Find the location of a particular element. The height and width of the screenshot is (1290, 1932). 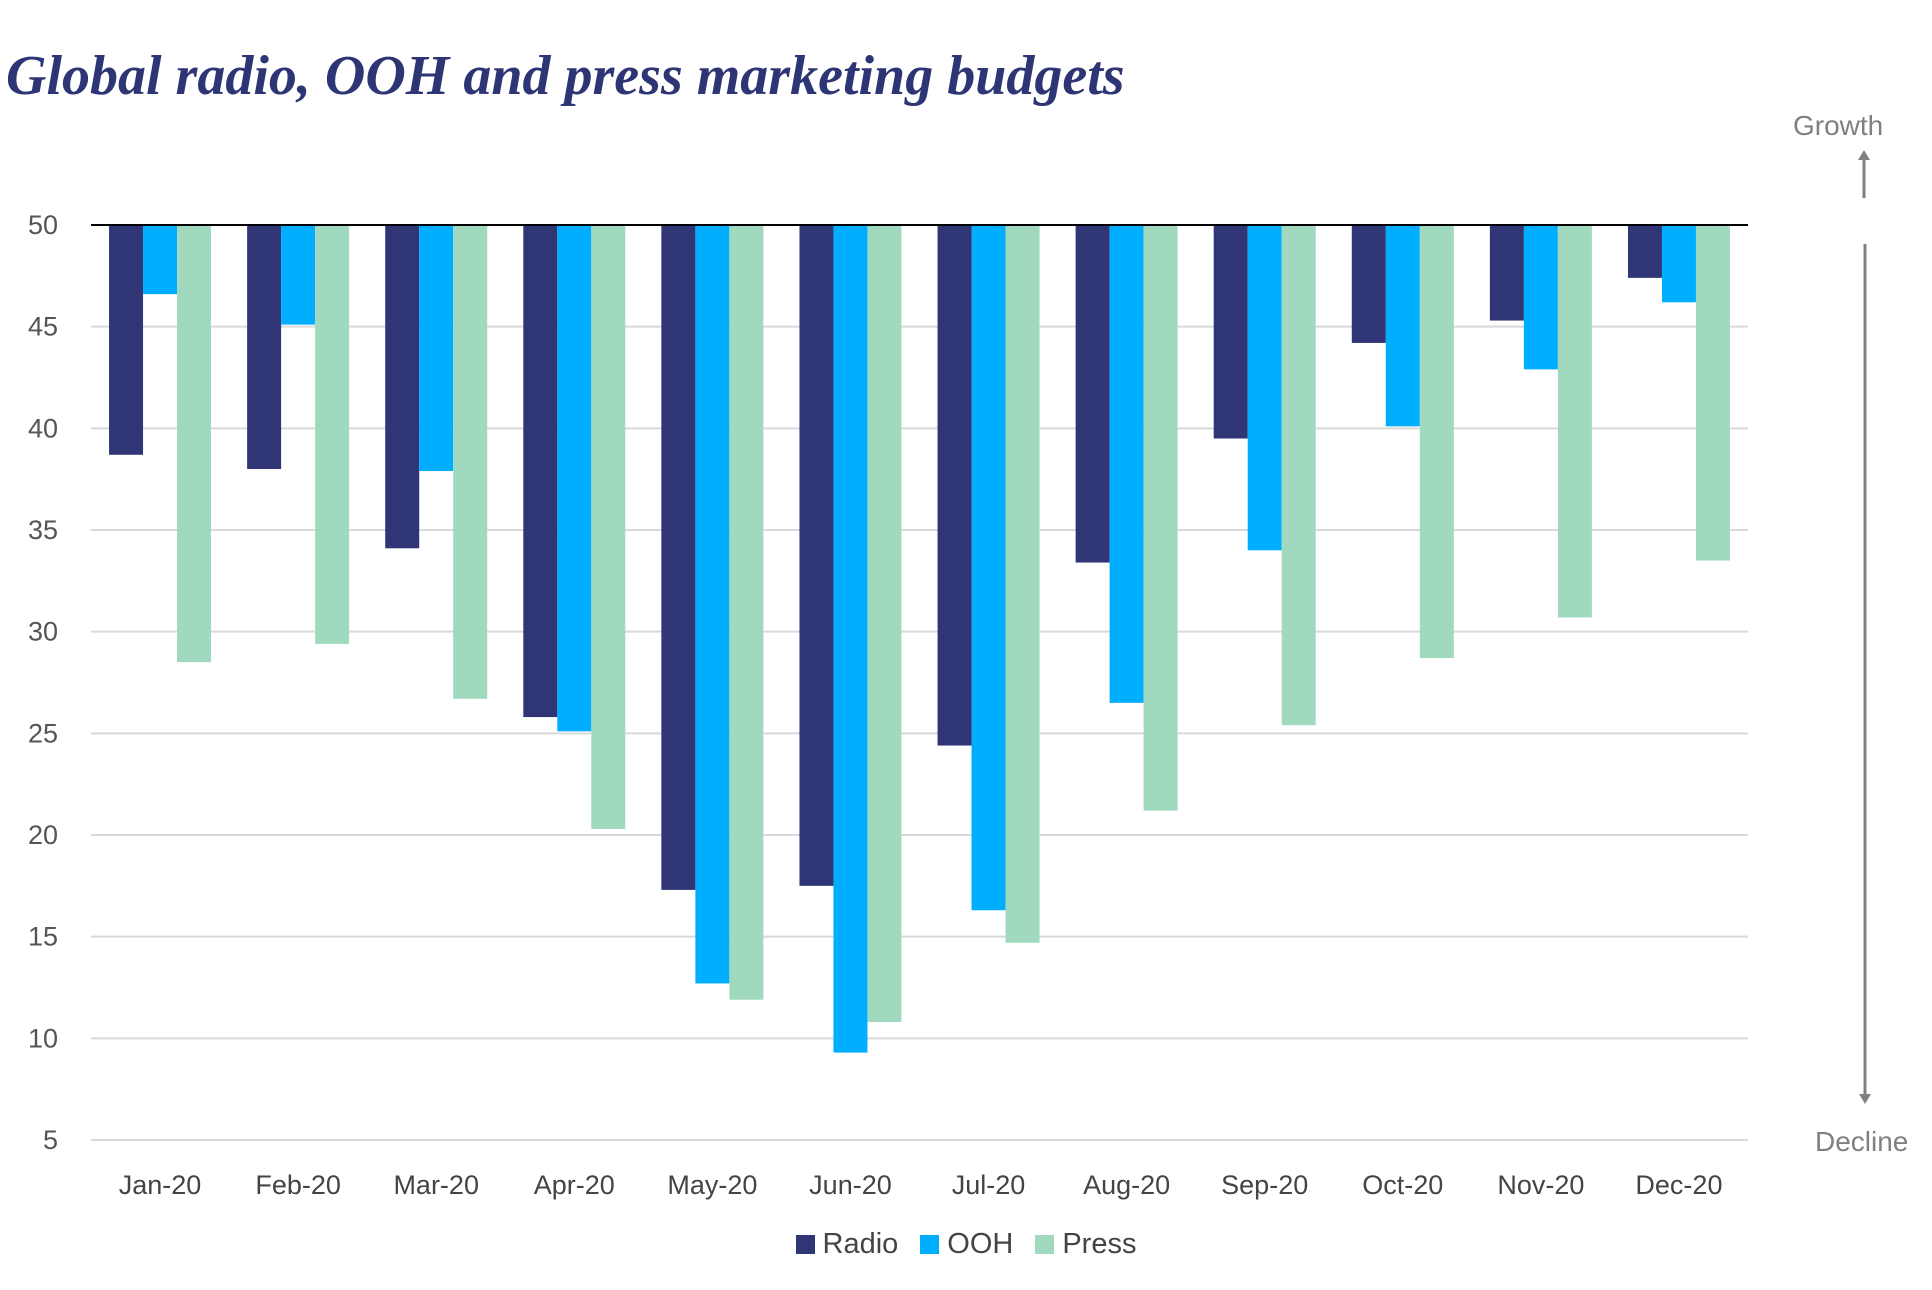

x-tick-label: Sep-20 is located at coordinates (1264, 1185).